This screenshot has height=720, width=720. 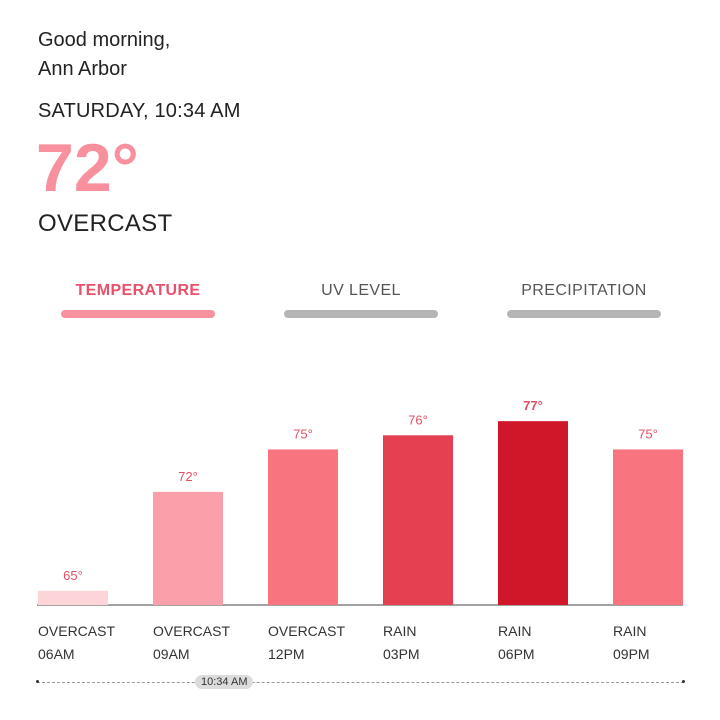 What do you see at coordinates (56, 654) in the screenshot?
I see `bar-time-label: 06AM` at bounding box center [56, 654].